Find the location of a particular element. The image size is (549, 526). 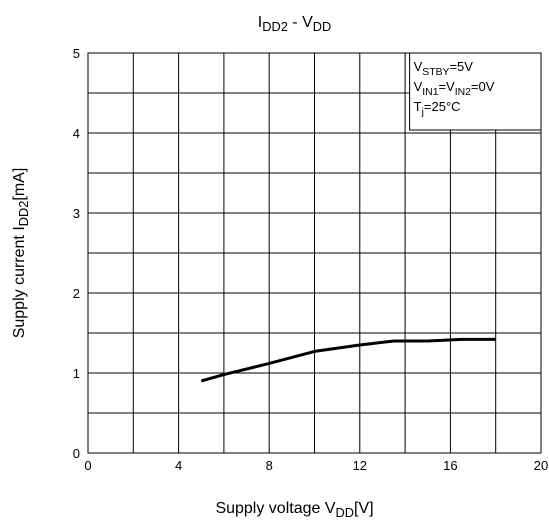

label: IDD2 - VDD is located at coordinates (294, 24).